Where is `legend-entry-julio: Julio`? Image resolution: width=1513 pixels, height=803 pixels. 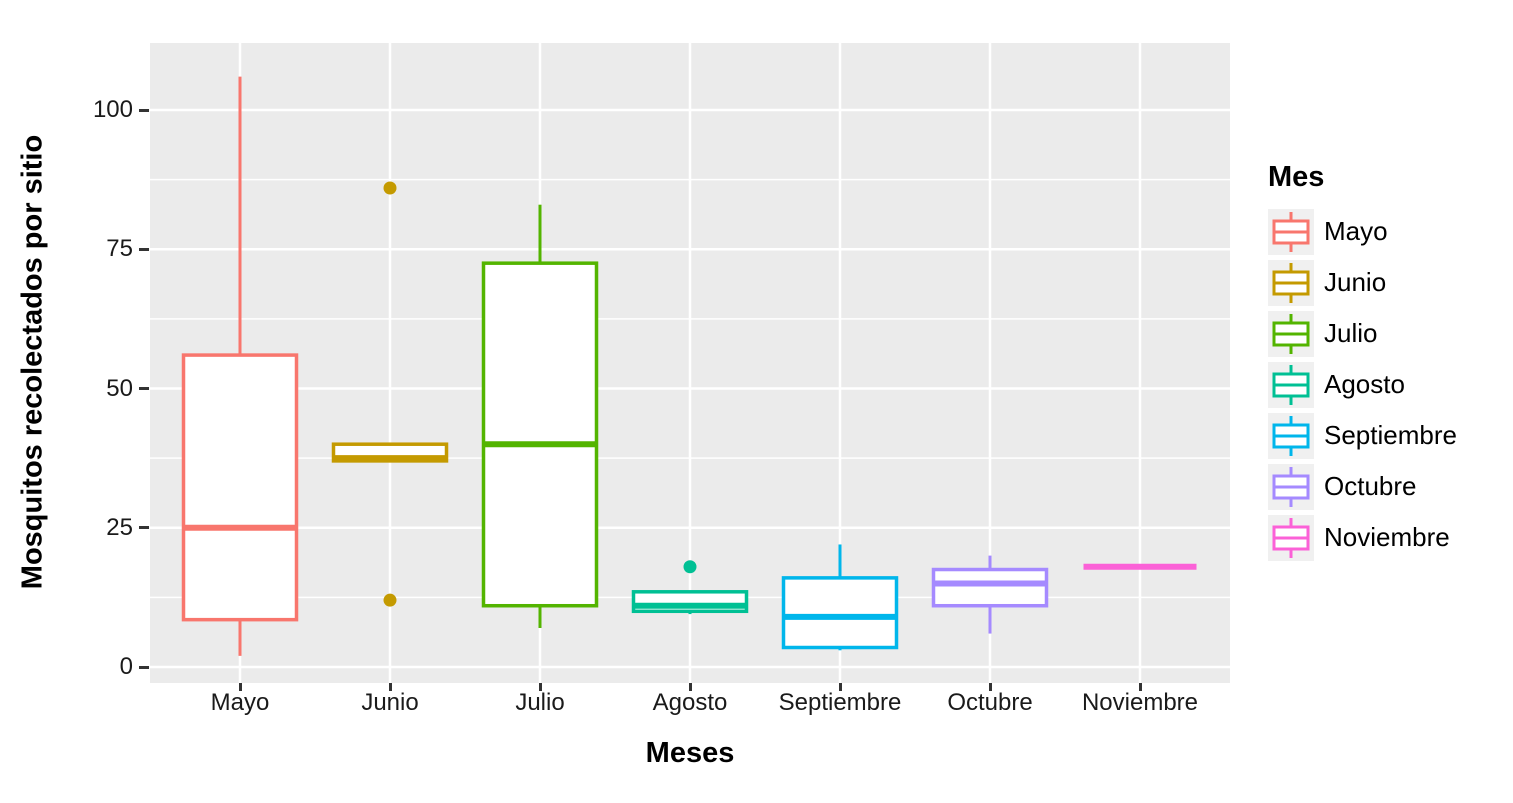
legend-entry-julio: Julio is located at coordinates (1388, 333).